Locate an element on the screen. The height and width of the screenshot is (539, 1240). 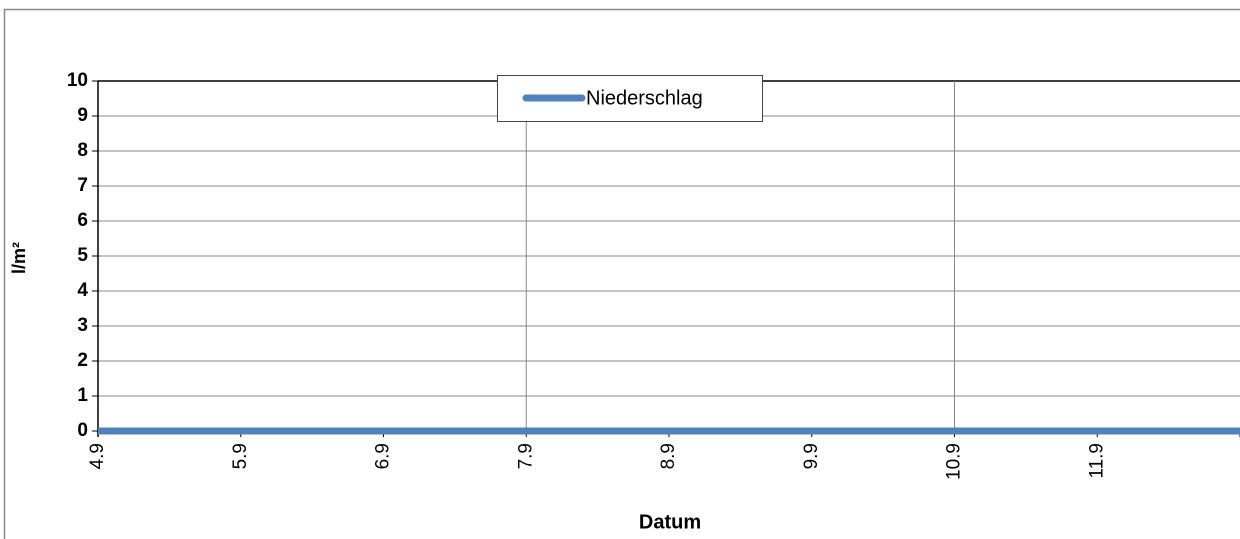
y-tick-label: 8 is located at coordinates (82, 150).